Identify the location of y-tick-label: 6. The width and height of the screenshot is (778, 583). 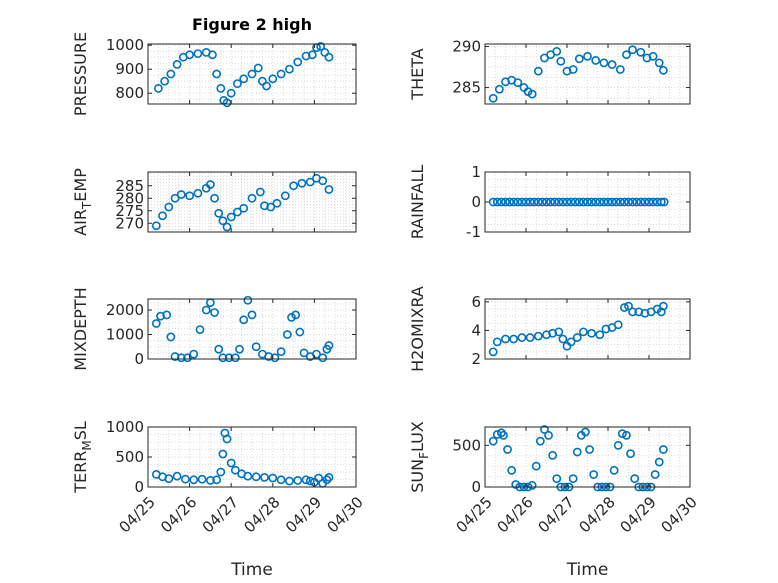
(476, 302).